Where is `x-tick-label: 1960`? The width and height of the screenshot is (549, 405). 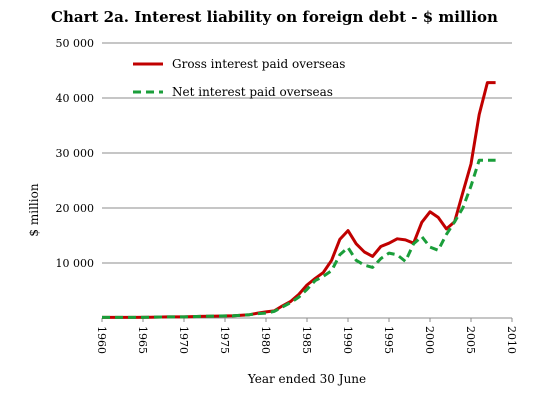
x-tick-label: 1960 is located at coordinates (101, 340).